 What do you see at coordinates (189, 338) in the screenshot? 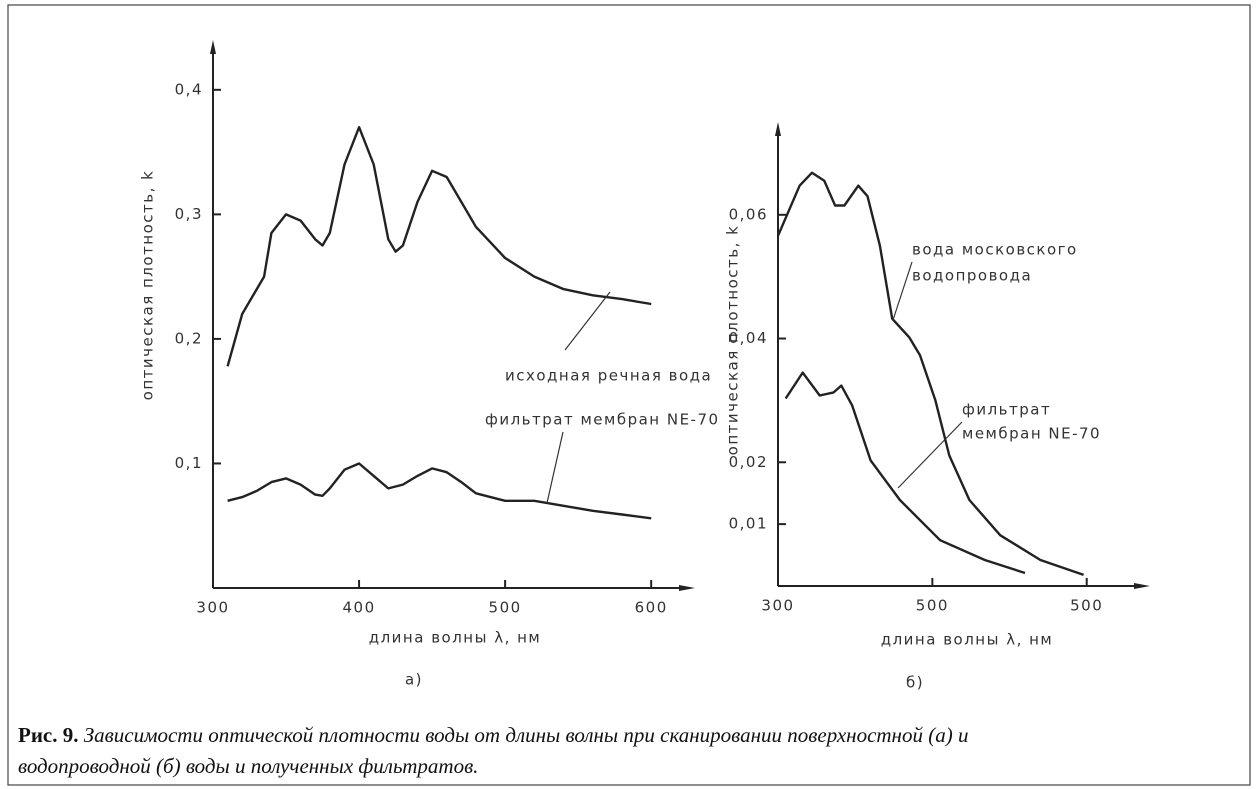
I see `y-tick-label: 0,2` at bounding box center [189, 338].